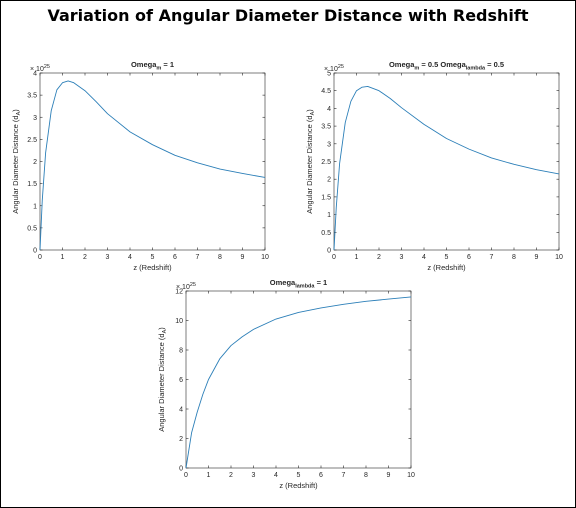 This screenshot has width=576, height=508. I want to click on y-tick-label: 10, so click(179, 321).